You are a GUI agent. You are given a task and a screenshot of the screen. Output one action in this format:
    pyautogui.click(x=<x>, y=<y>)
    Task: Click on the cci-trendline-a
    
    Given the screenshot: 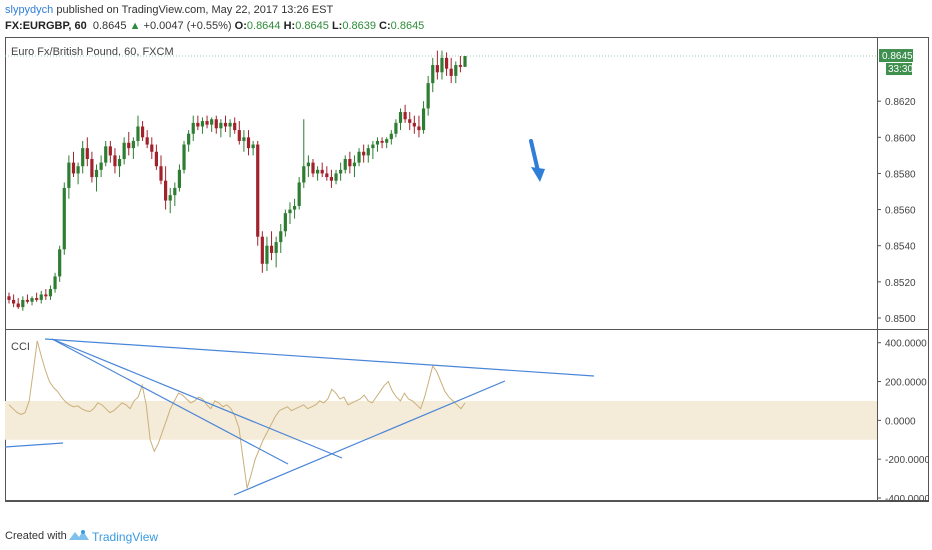 What is the action you would take?
    pyautogui.click(x=170, y=401)
    